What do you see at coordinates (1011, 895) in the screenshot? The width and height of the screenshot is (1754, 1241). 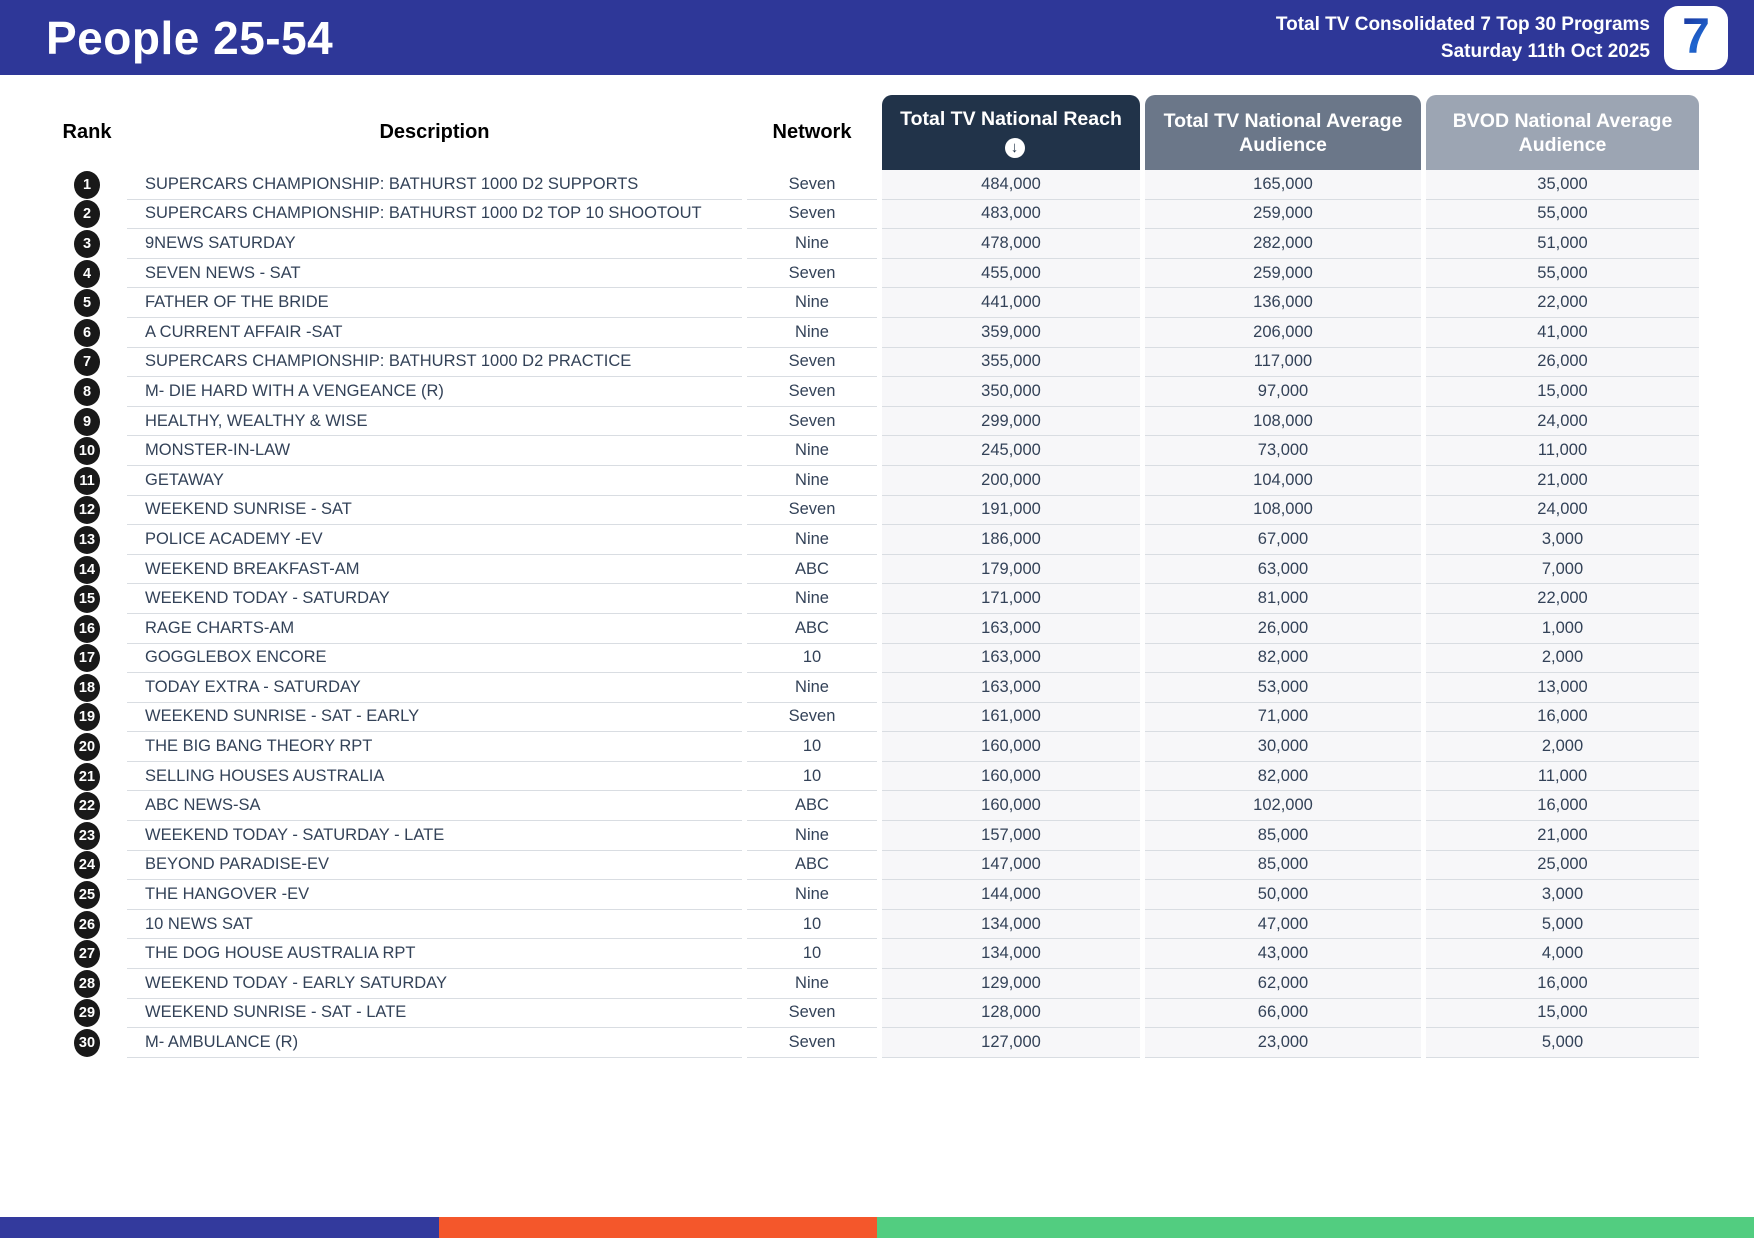 I see `reach-cell: 144,000` at bounding box center [1011, 895].